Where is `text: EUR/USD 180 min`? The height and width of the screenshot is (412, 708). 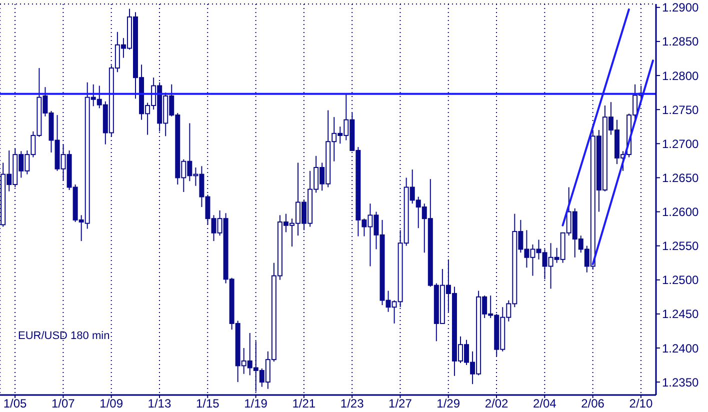 text: EUR/USD 180 min is located at coordinates (64, 336).